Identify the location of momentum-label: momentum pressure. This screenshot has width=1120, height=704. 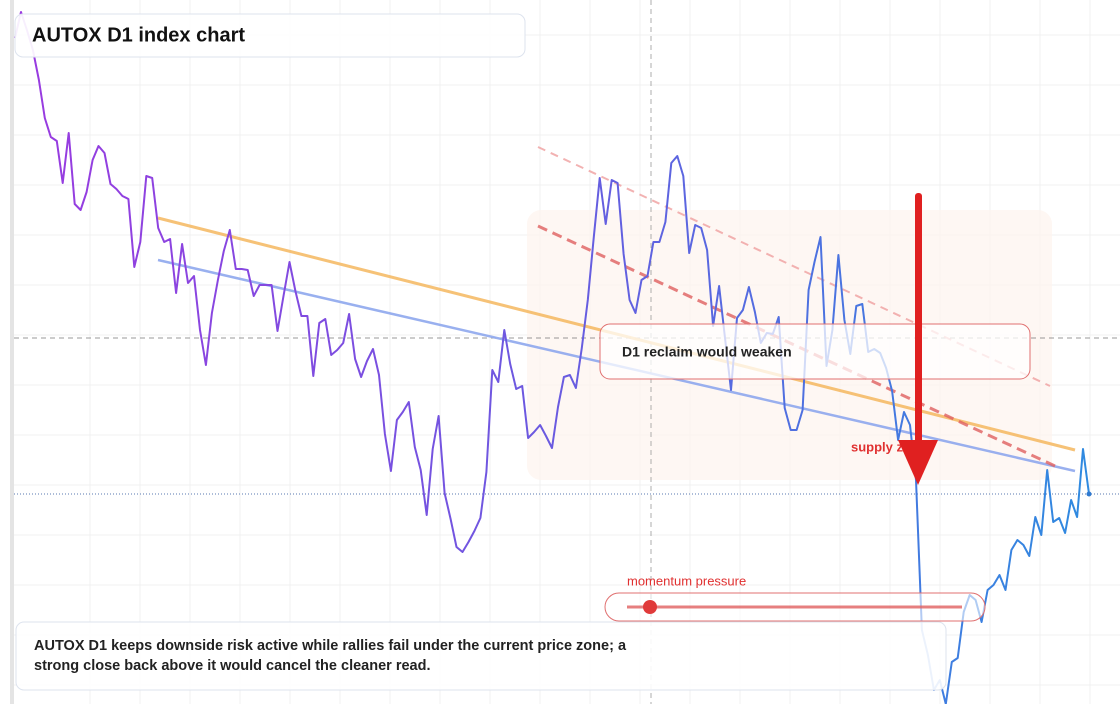
(686, 580).